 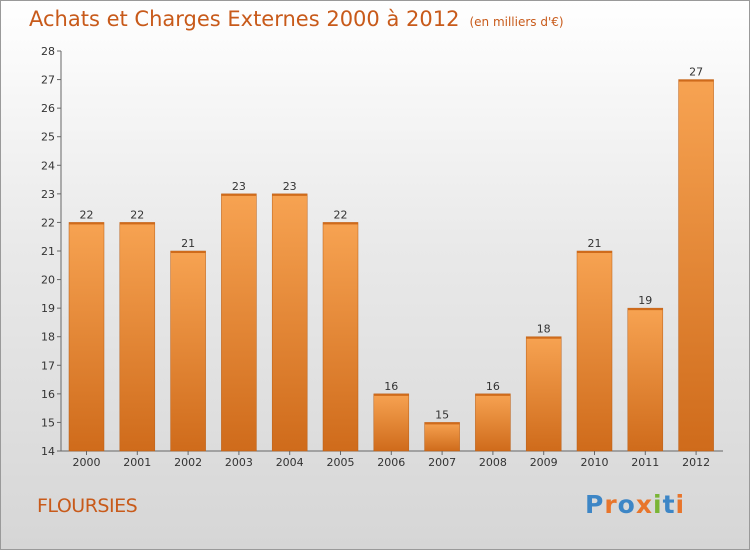 I want to click on bar-2007, so click(x=442, y=437).